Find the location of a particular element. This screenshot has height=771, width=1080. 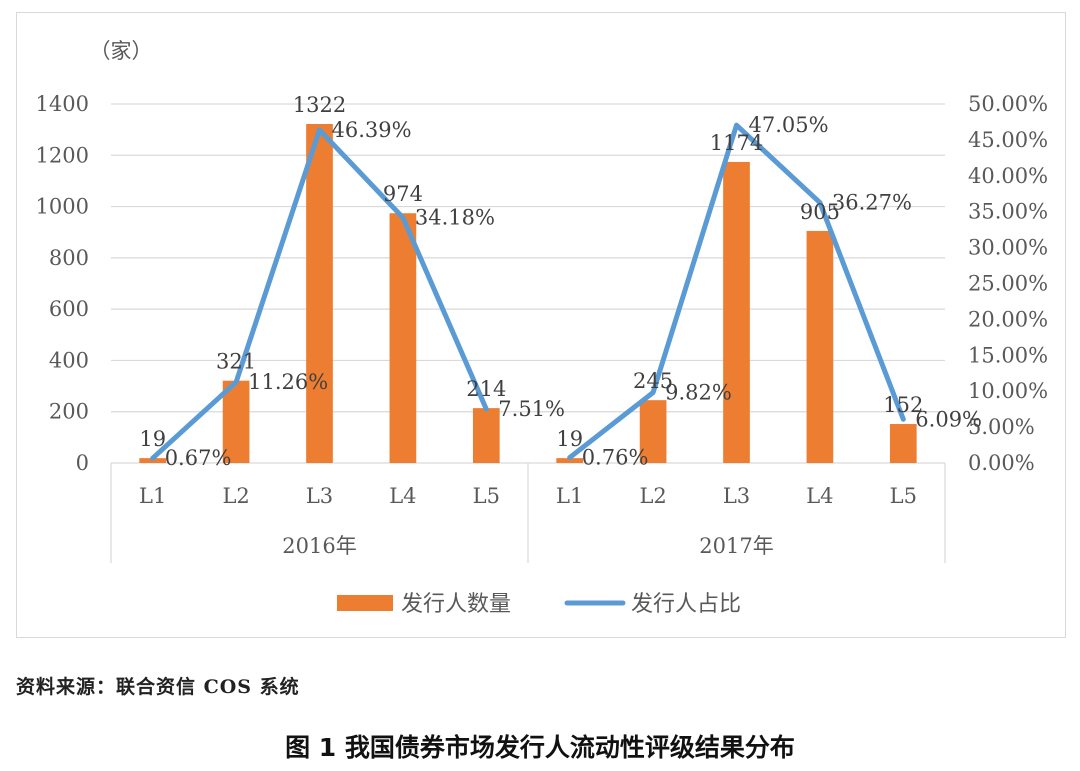

right-axis-tick-label: 10.00% is located at coordinates (1008, 391).